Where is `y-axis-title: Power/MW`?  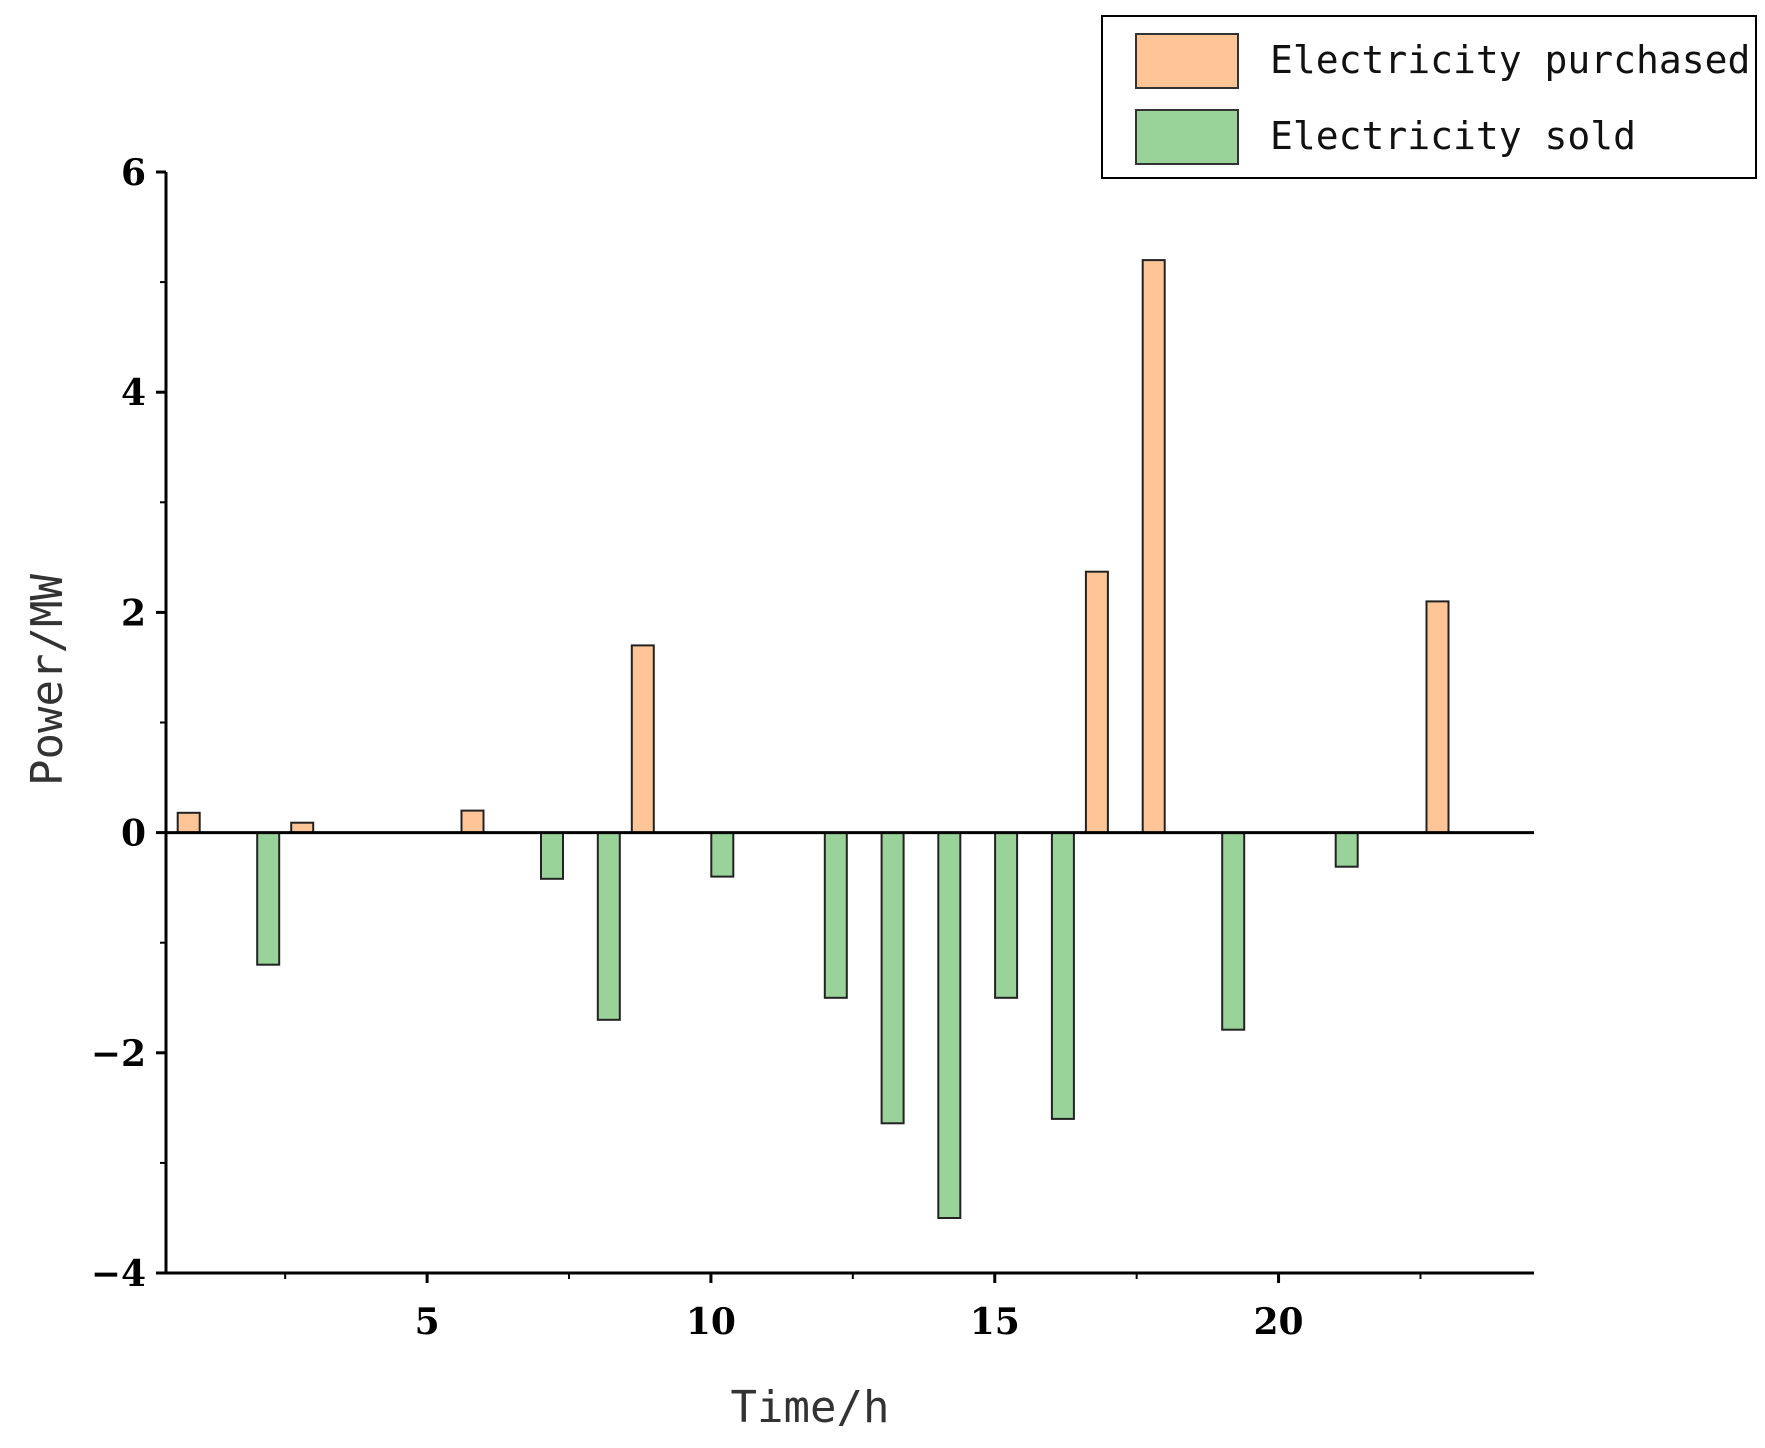 y-axis-title: Power/MW is located at coordinates (47, 680).